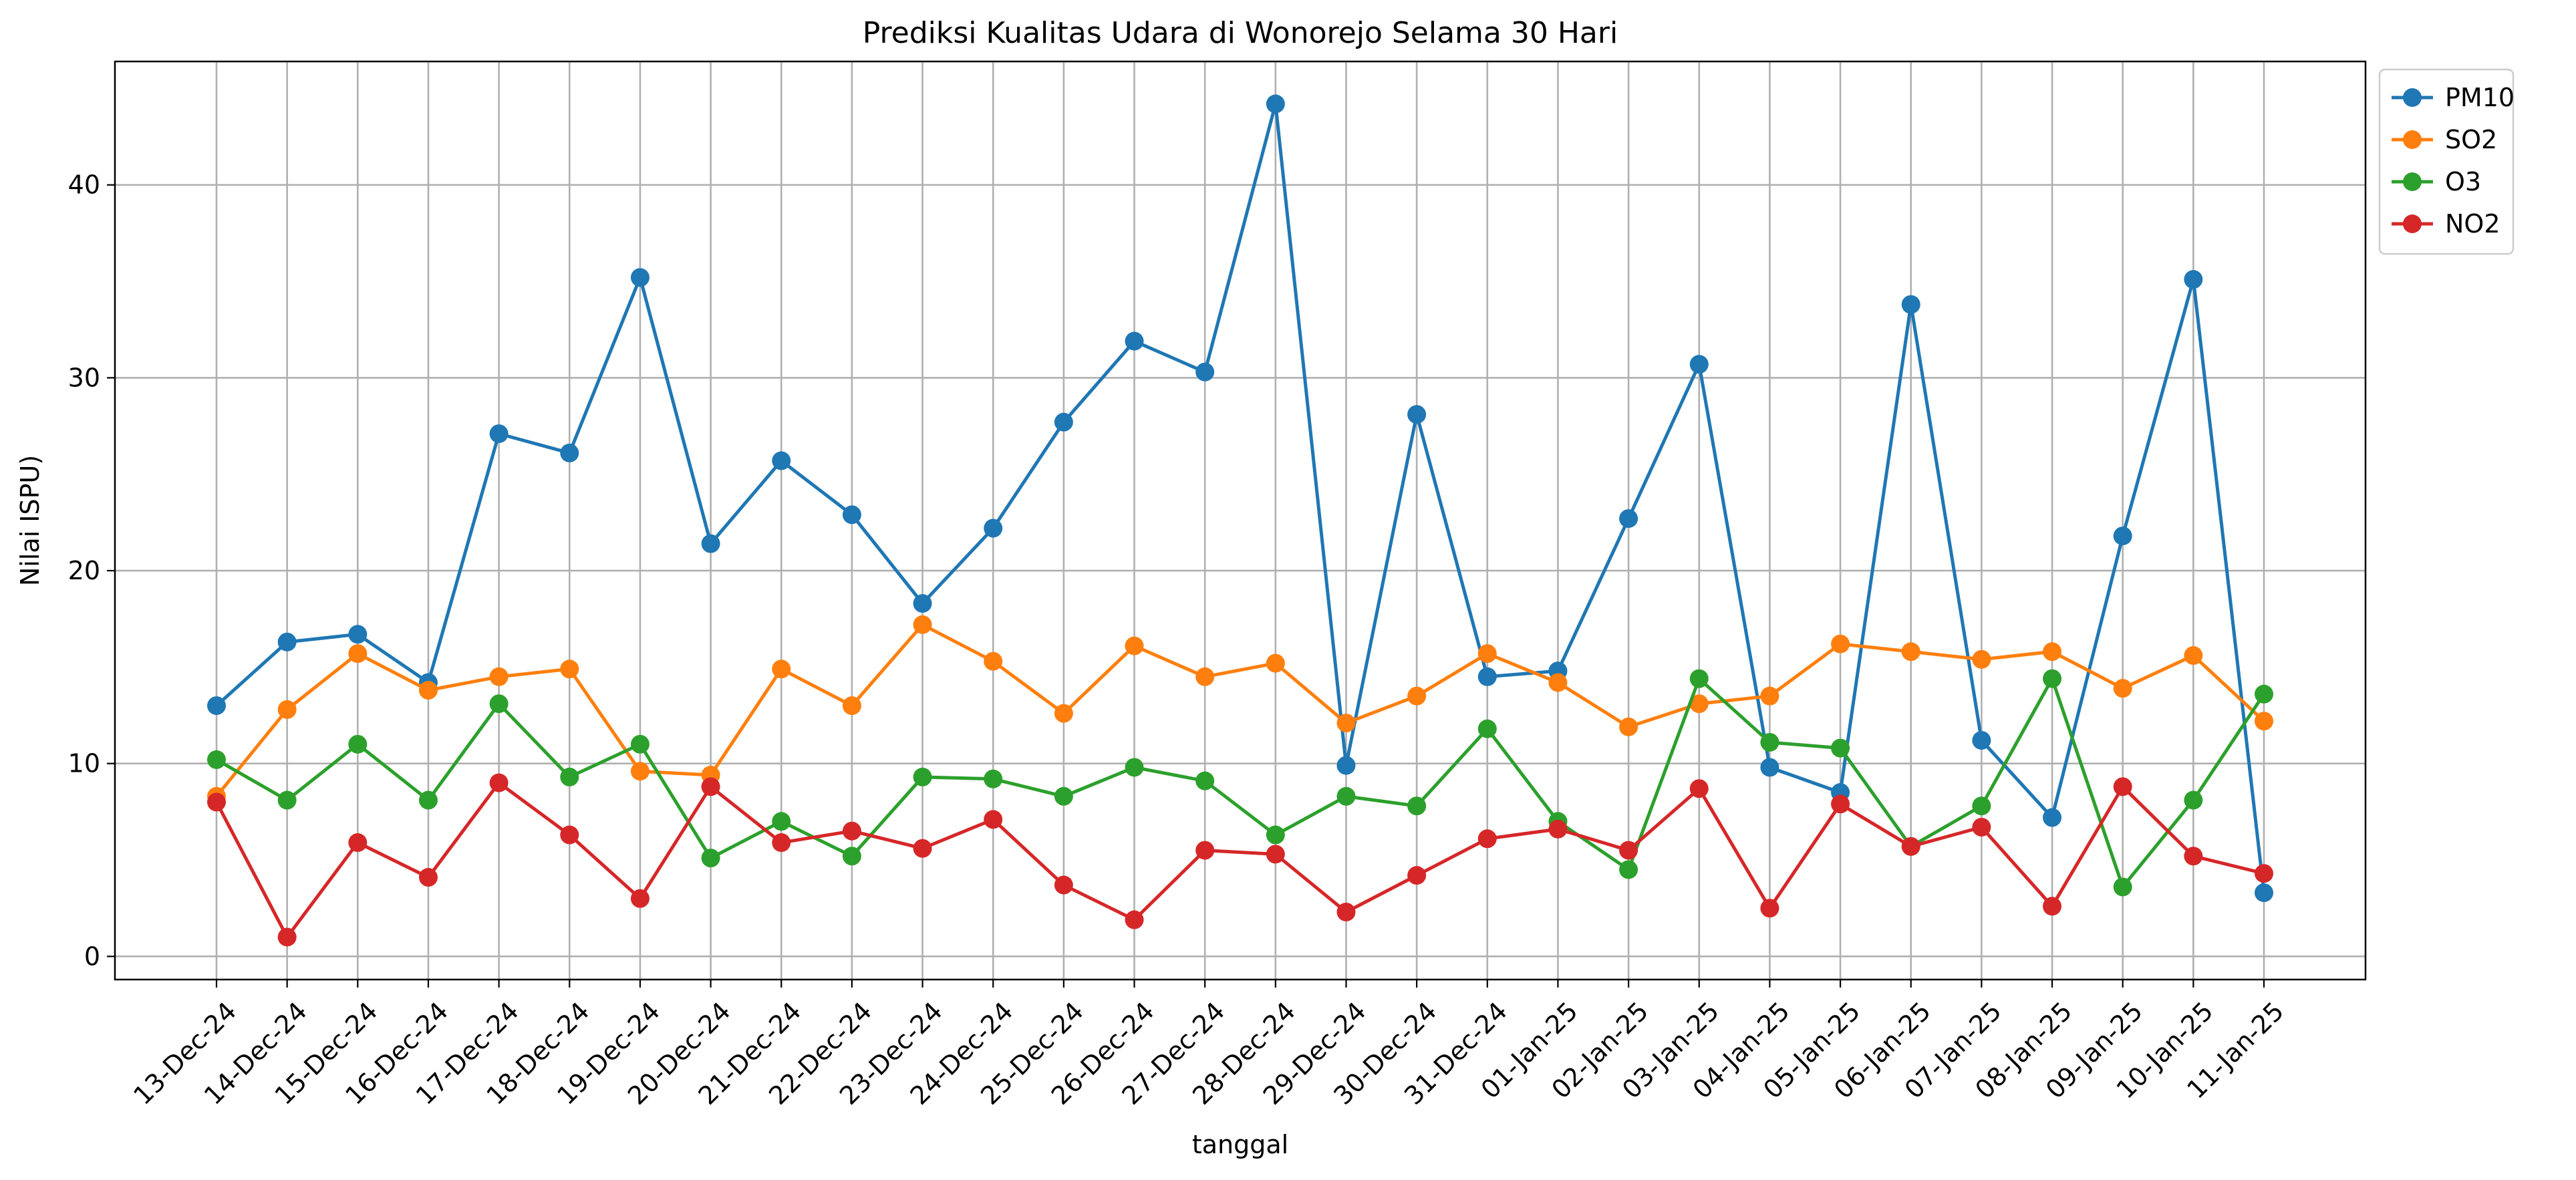 The width and height of the screenshot is (2576, 1180). Describe the element at coordinates (84, 185) in the screenshot. I see `y-tick-label: 40` at that location.